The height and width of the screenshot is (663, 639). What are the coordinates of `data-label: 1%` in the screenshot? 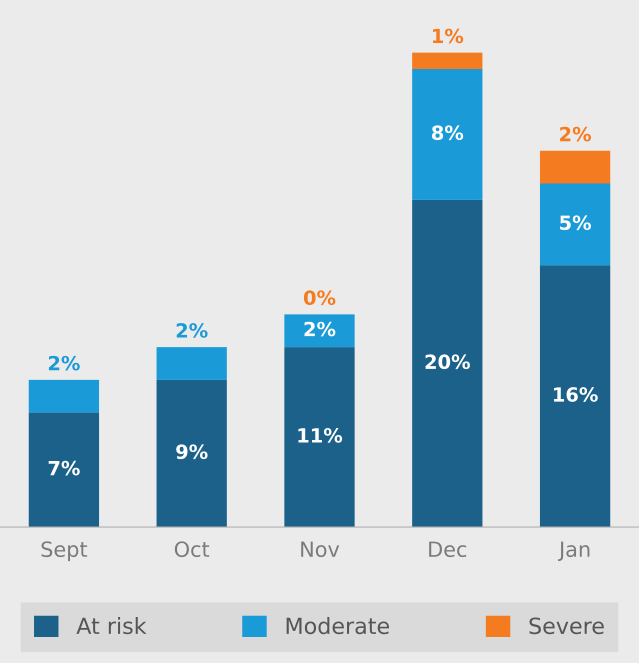 It's located at (448, 36).